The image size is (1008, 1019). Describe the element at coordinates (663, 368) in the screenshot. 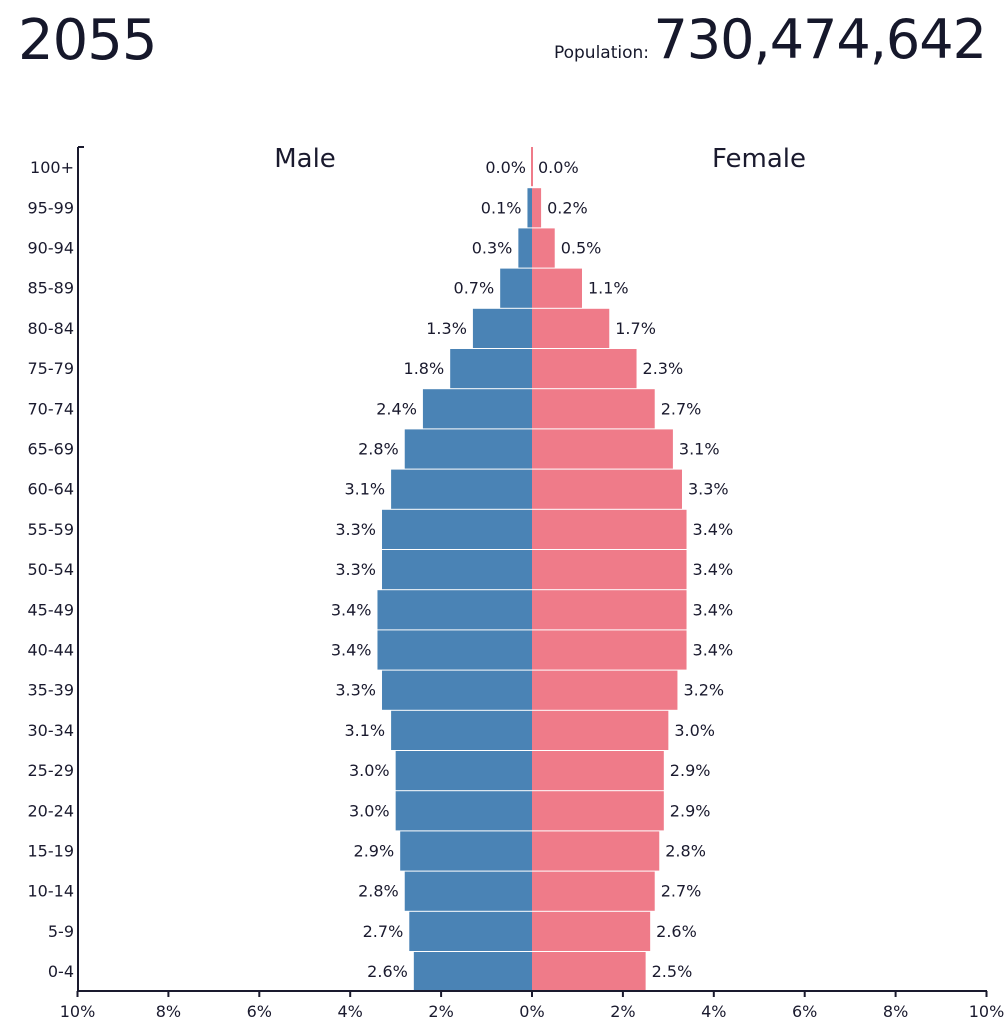

I see `female-value-label: 2.3%` at that location.